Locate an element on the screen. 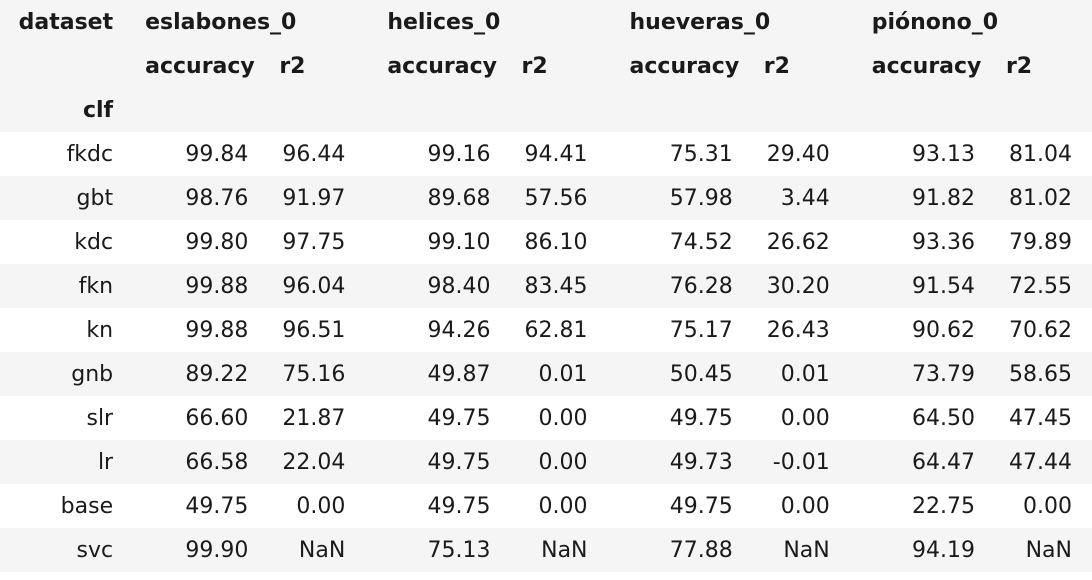 Image resolution: width=1092 pixels, height=580 pixels. accuracy-cell: 57.98 is located at coordinates (674, 198).